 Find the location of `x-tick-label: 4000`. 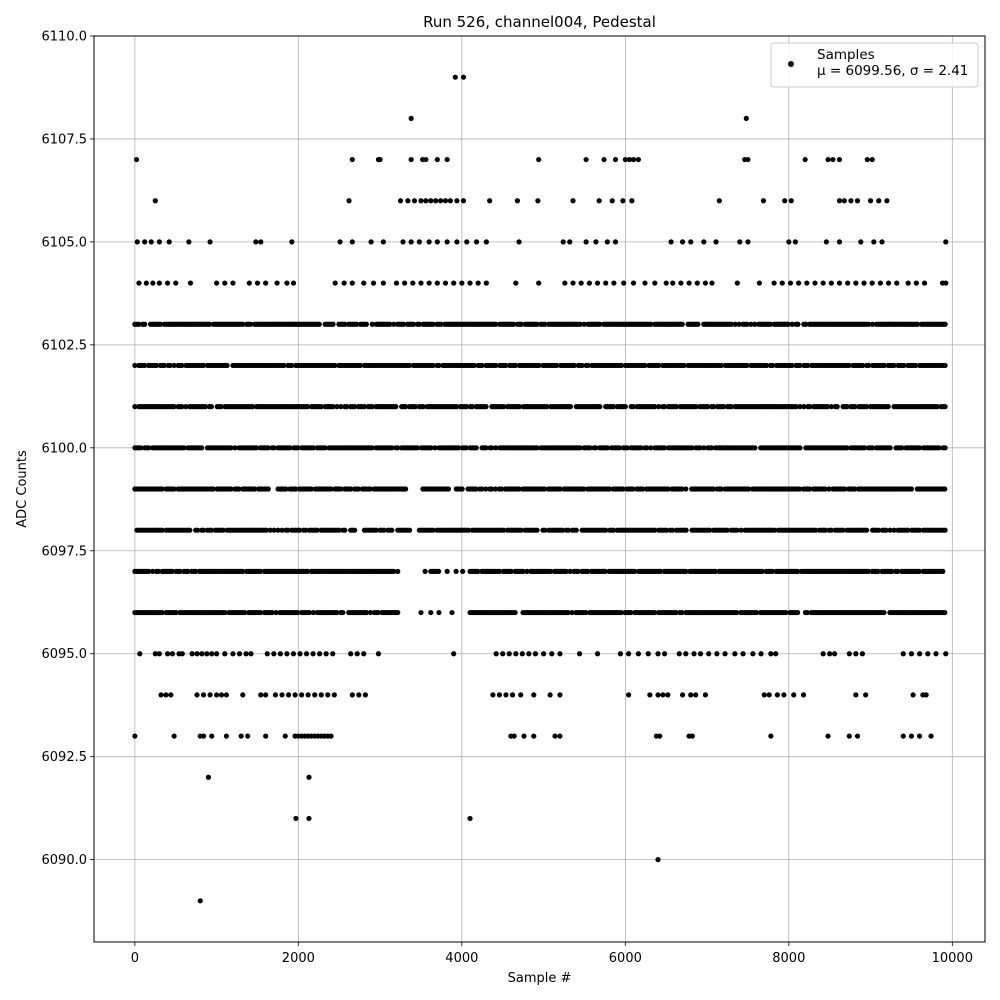

x-tick-label: 4000 is located at coordinates (461, 958).